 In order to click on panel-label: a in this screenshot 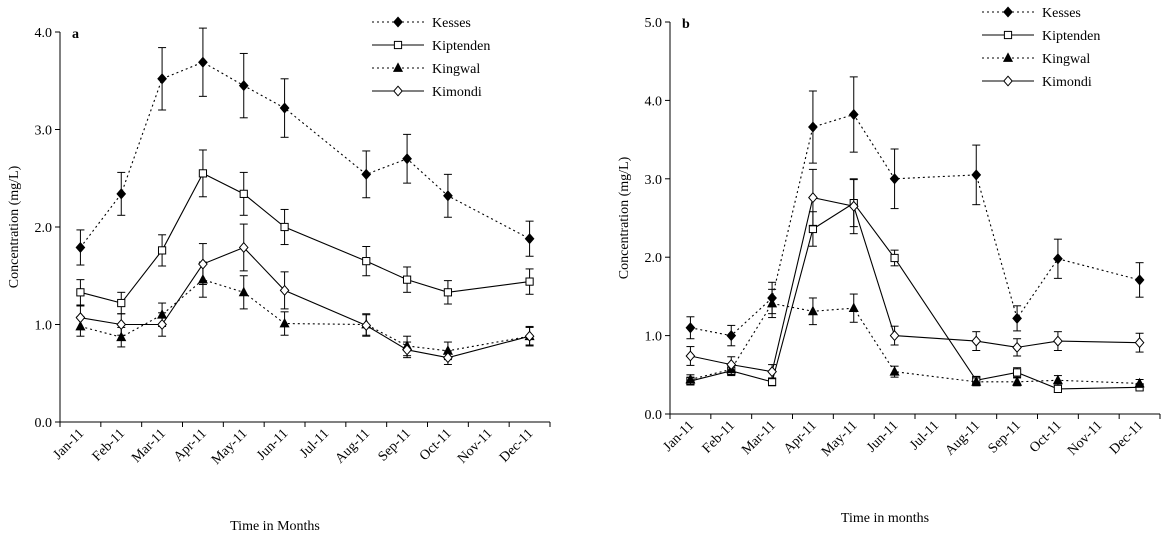, I will do `click(75, 34)`.